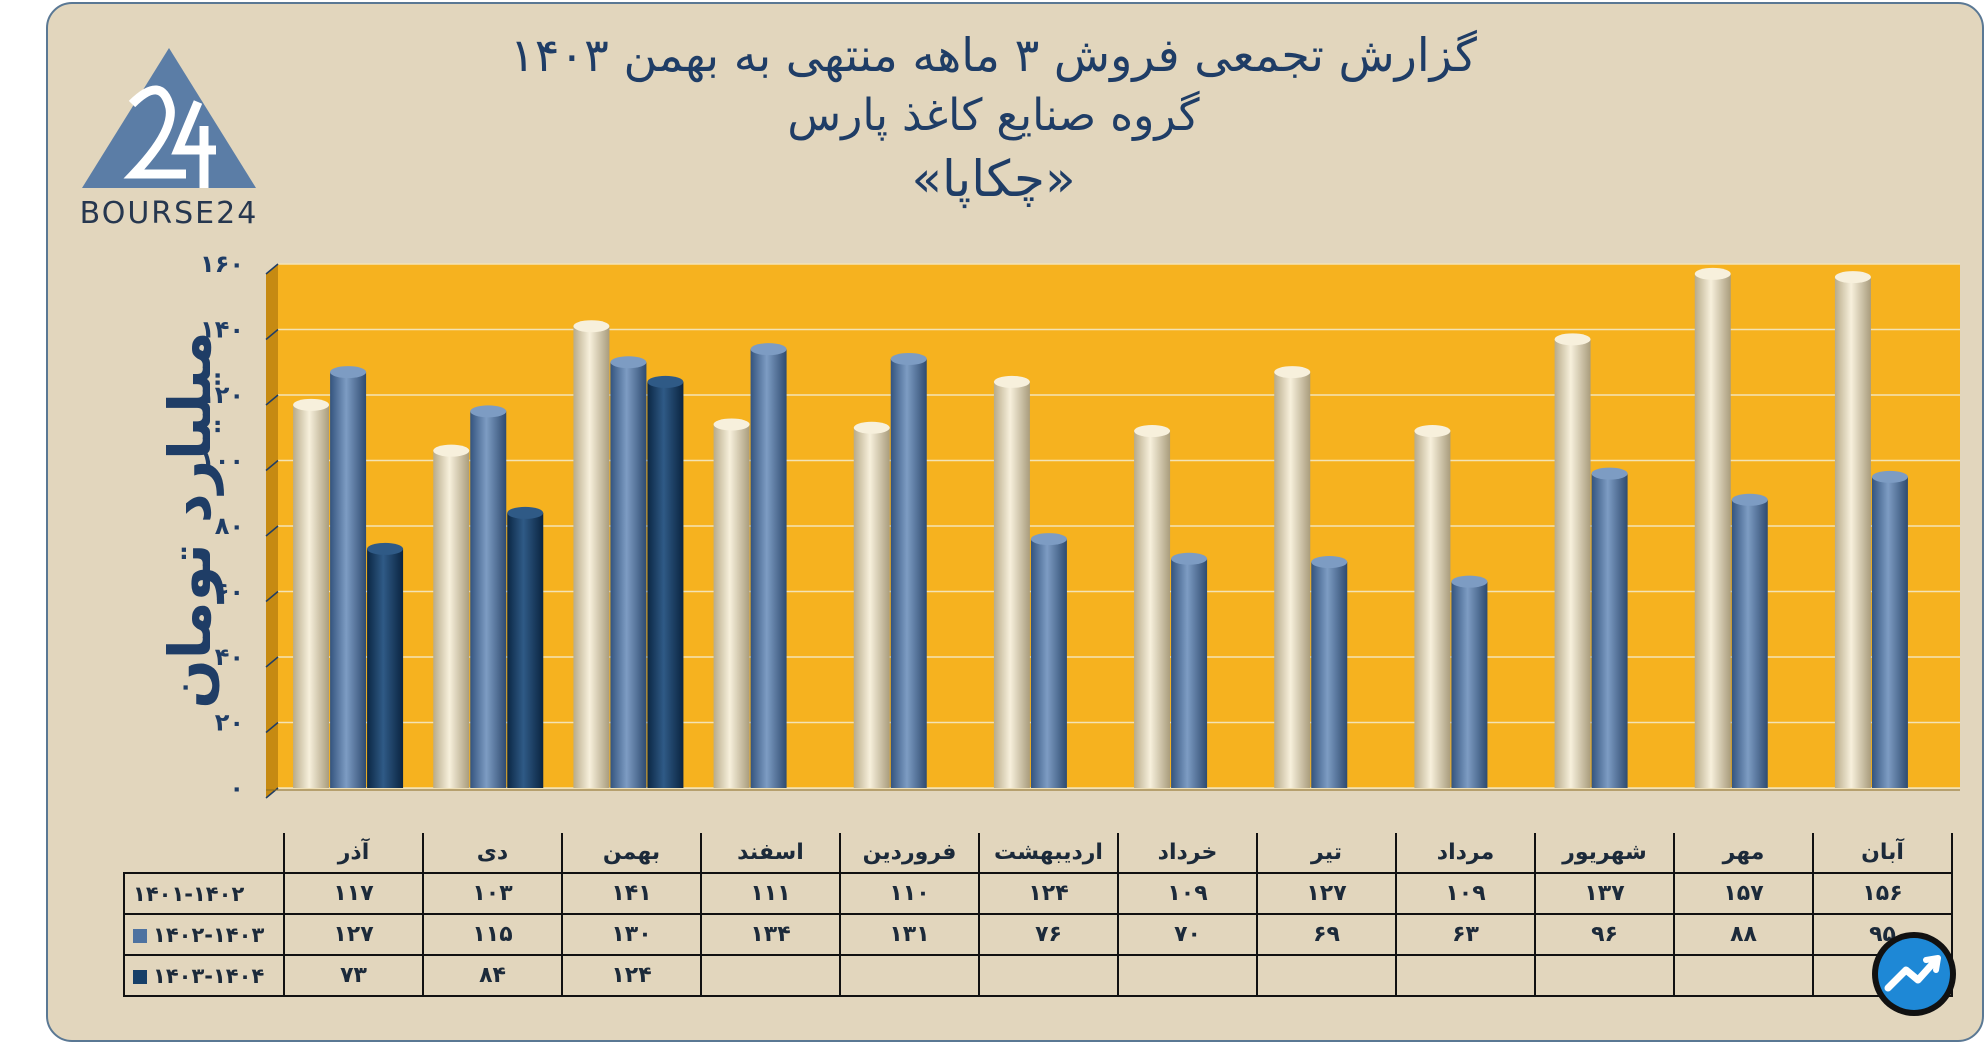  I want to click on y-tick-label: ۲۰, so click(229, 723).